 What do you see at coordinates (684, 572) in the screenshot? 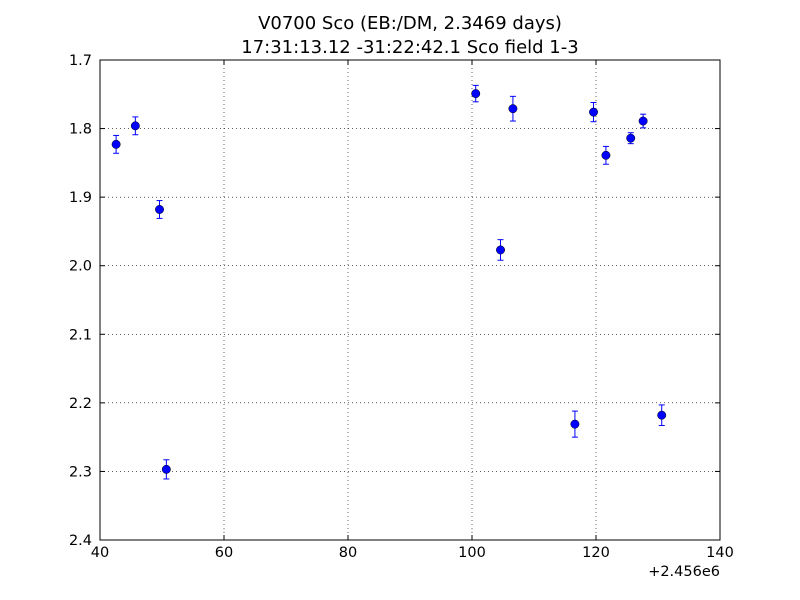
I see `x-offset-label: +2.456e6` at bounding box center [684, 572].